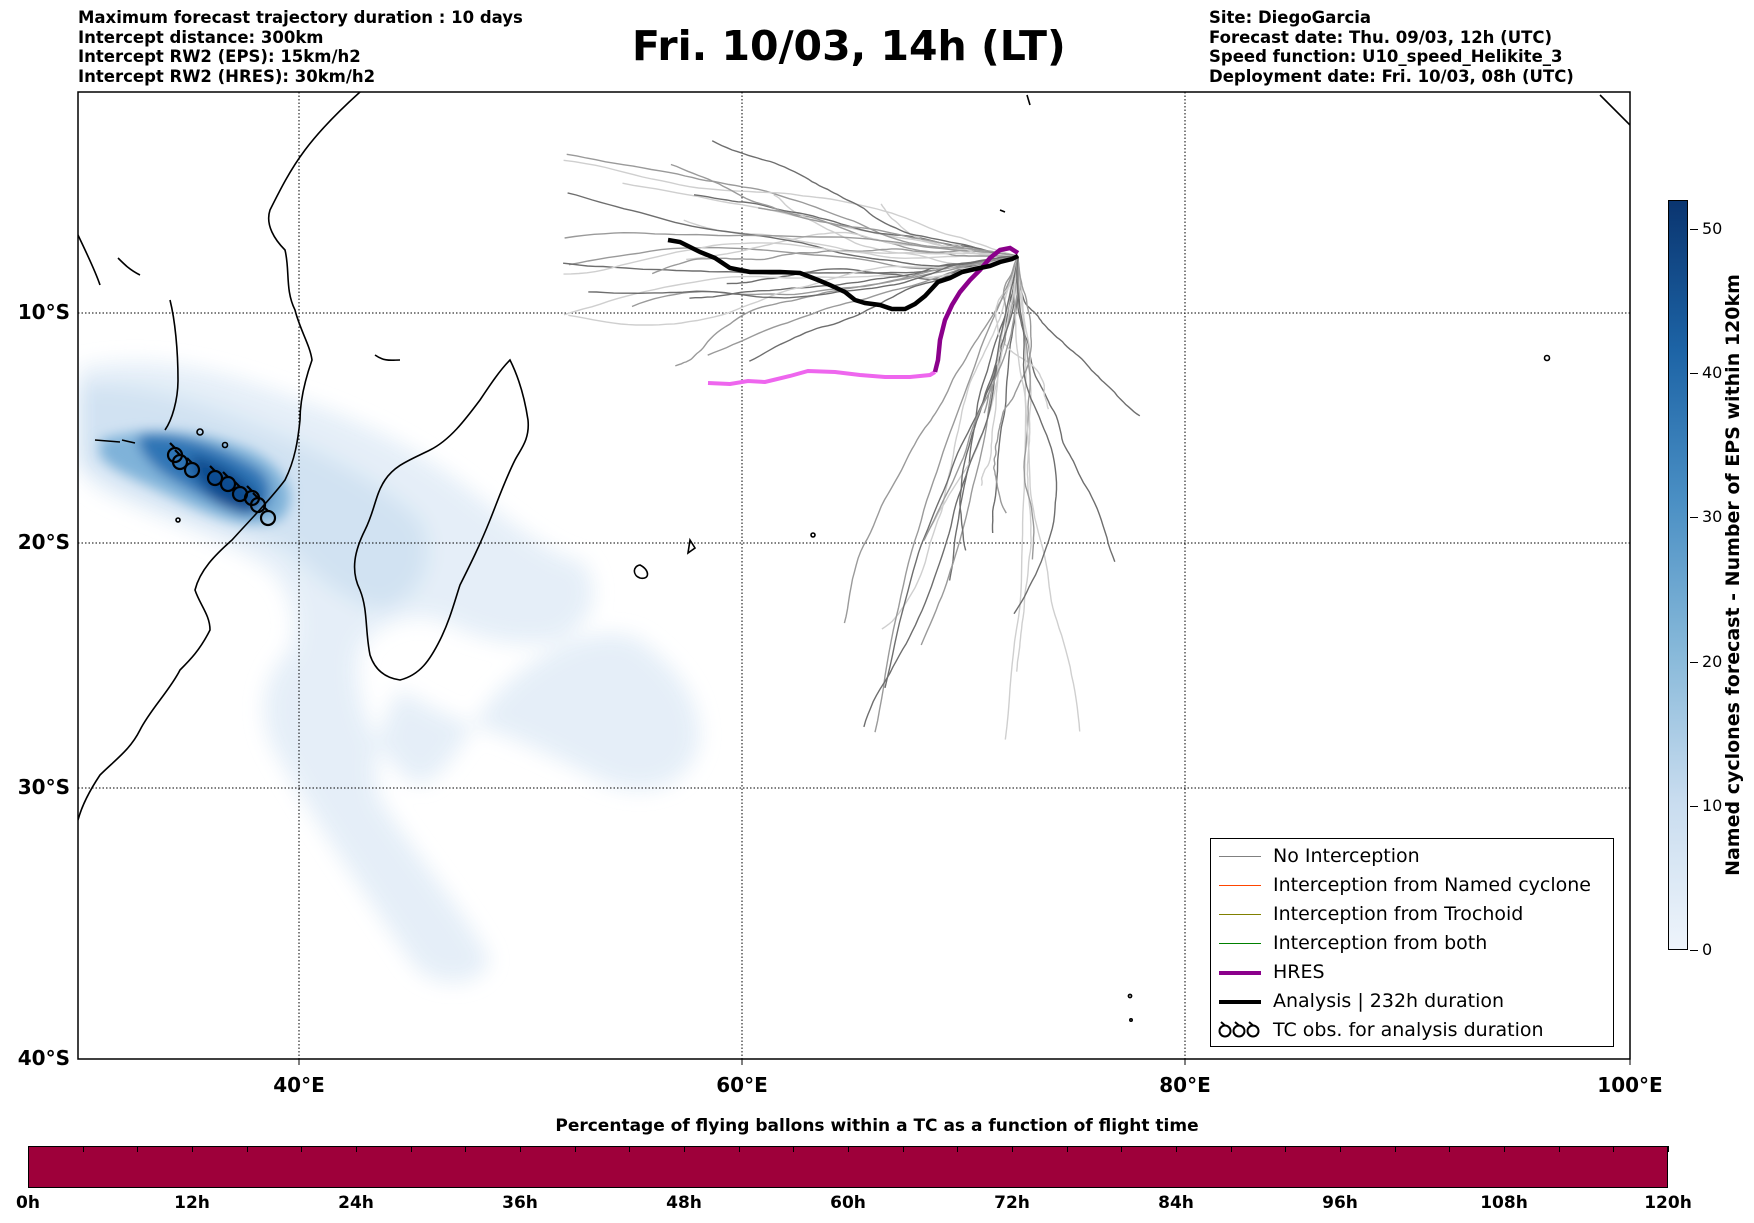 This screenshot has height=1223, width=1754. What do you see at coordinates (1386, 56) in the screenshot?
I see `speed-function-text: Speed function: U10_speed_Helikite_3` at bounding box center [1386, 56].